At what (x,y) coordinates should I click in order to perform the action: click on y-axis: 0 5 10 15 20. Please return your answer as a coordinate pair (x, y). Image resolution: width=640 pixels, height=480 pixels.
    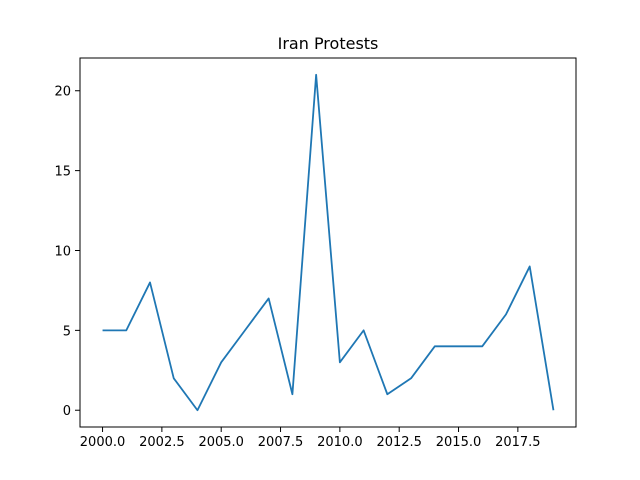
    Looking at the image, I should click on (67, 252).